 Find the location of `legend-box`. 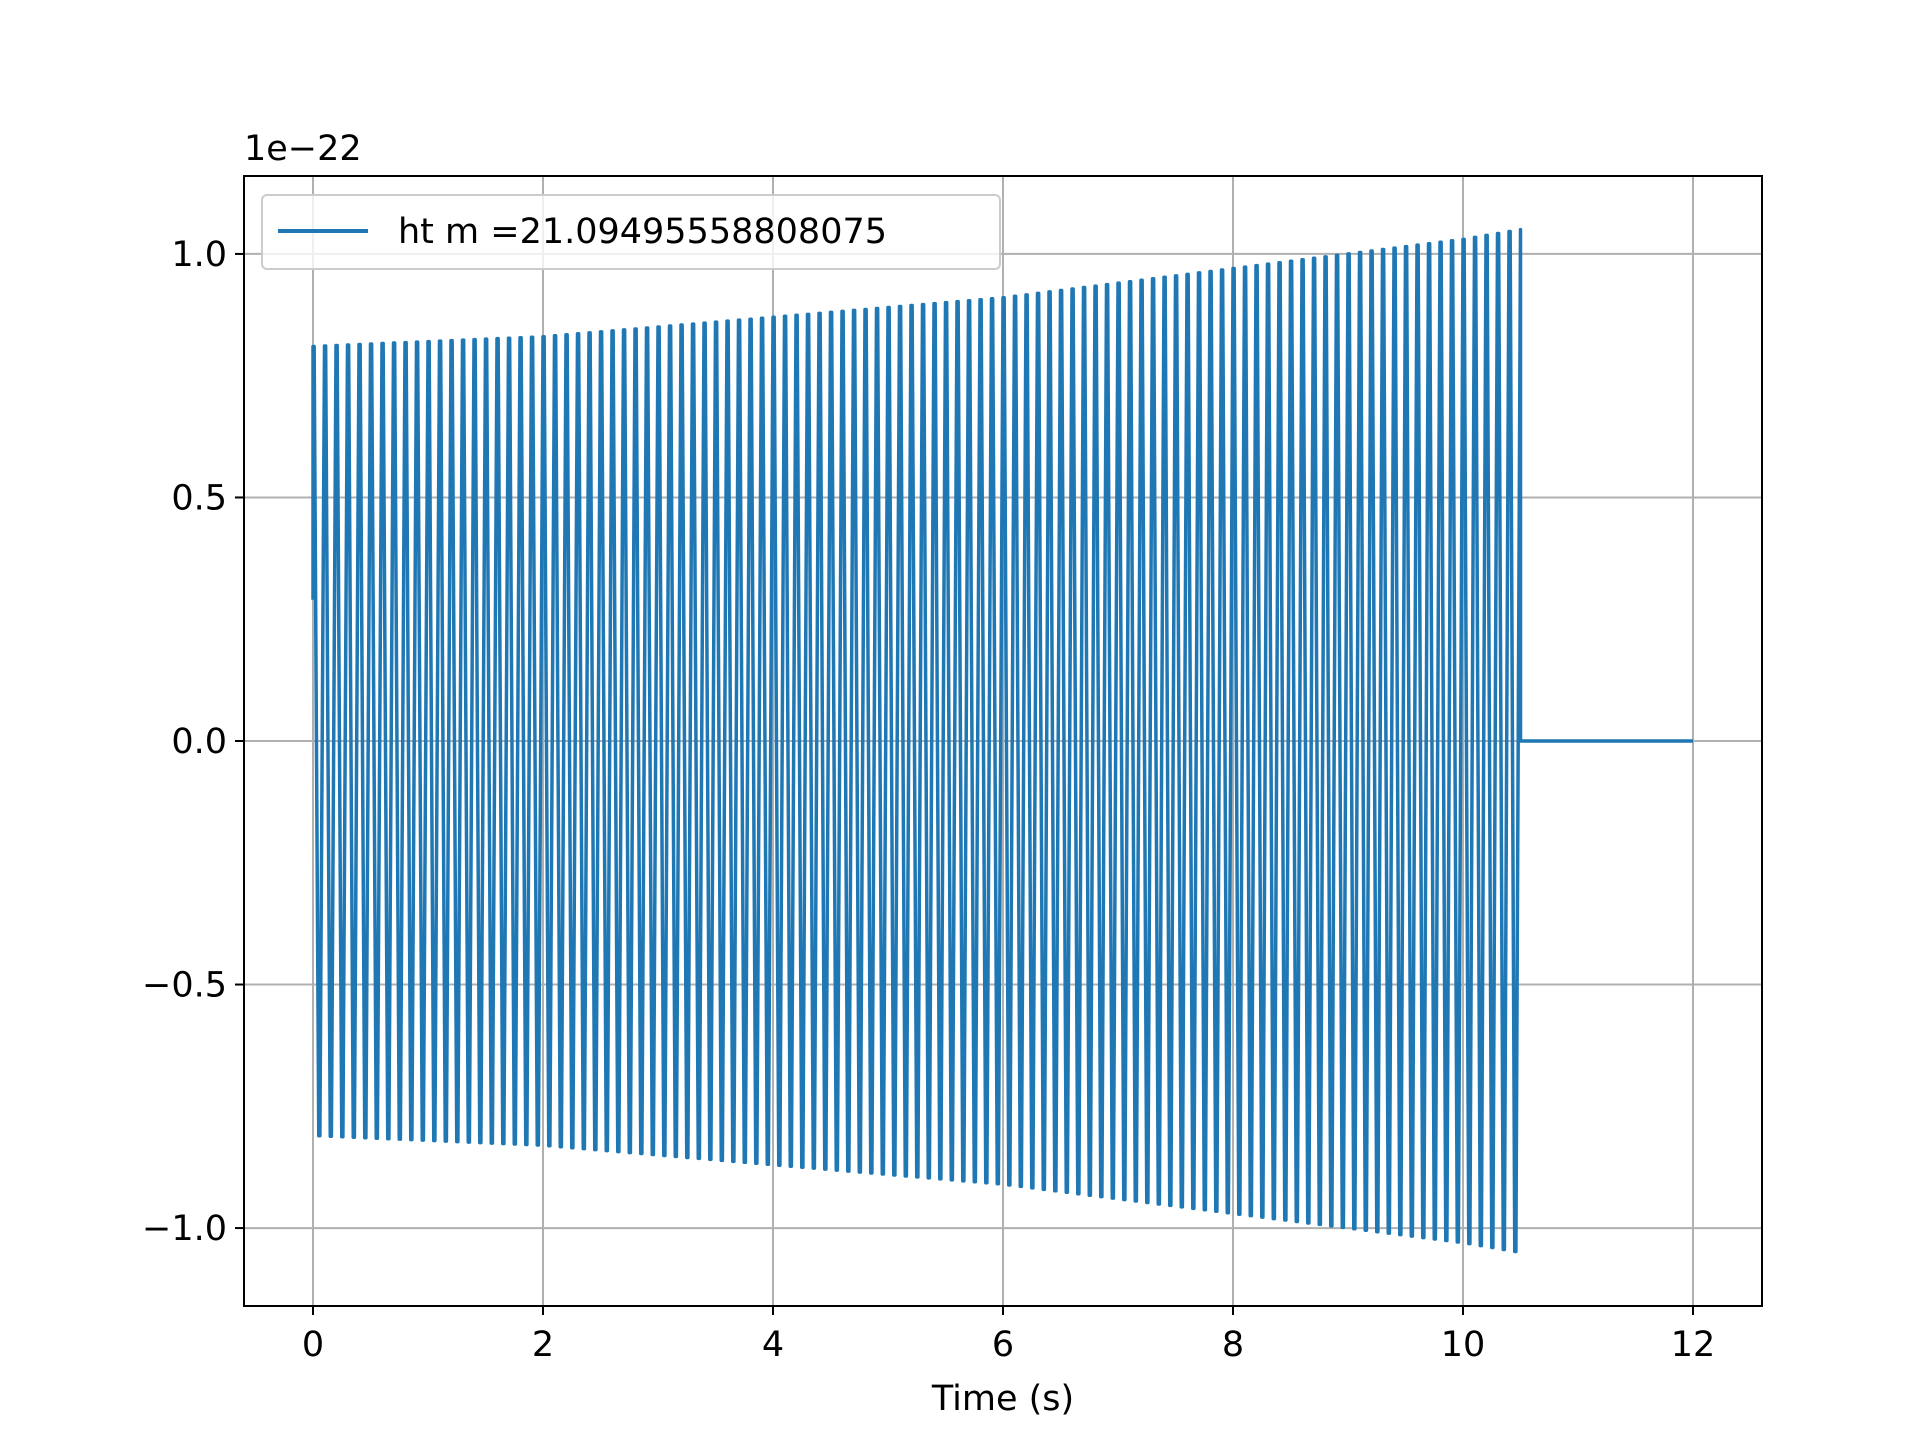

legend-box is located at coordinates (631, 232).